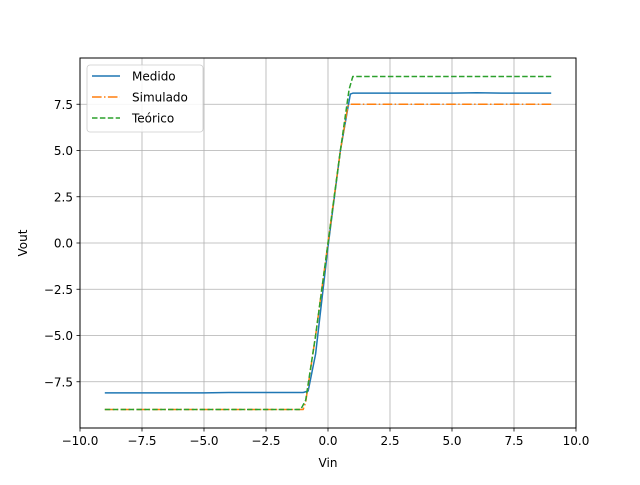 The width and height of the screenshot is (640, 485). What do you see at coordinates (160, 98) in the screenshot?
I see `legend-label: Simulado` at bounding box center [160, 98].